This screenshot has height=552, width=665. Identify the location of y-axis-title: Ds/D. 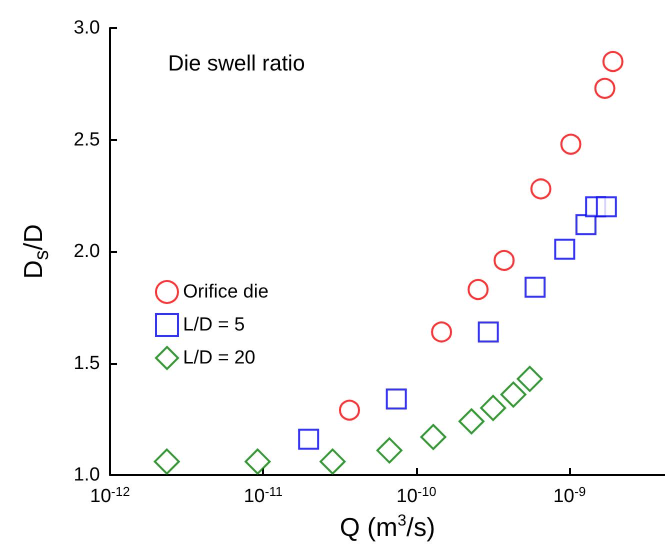
(35, 251).